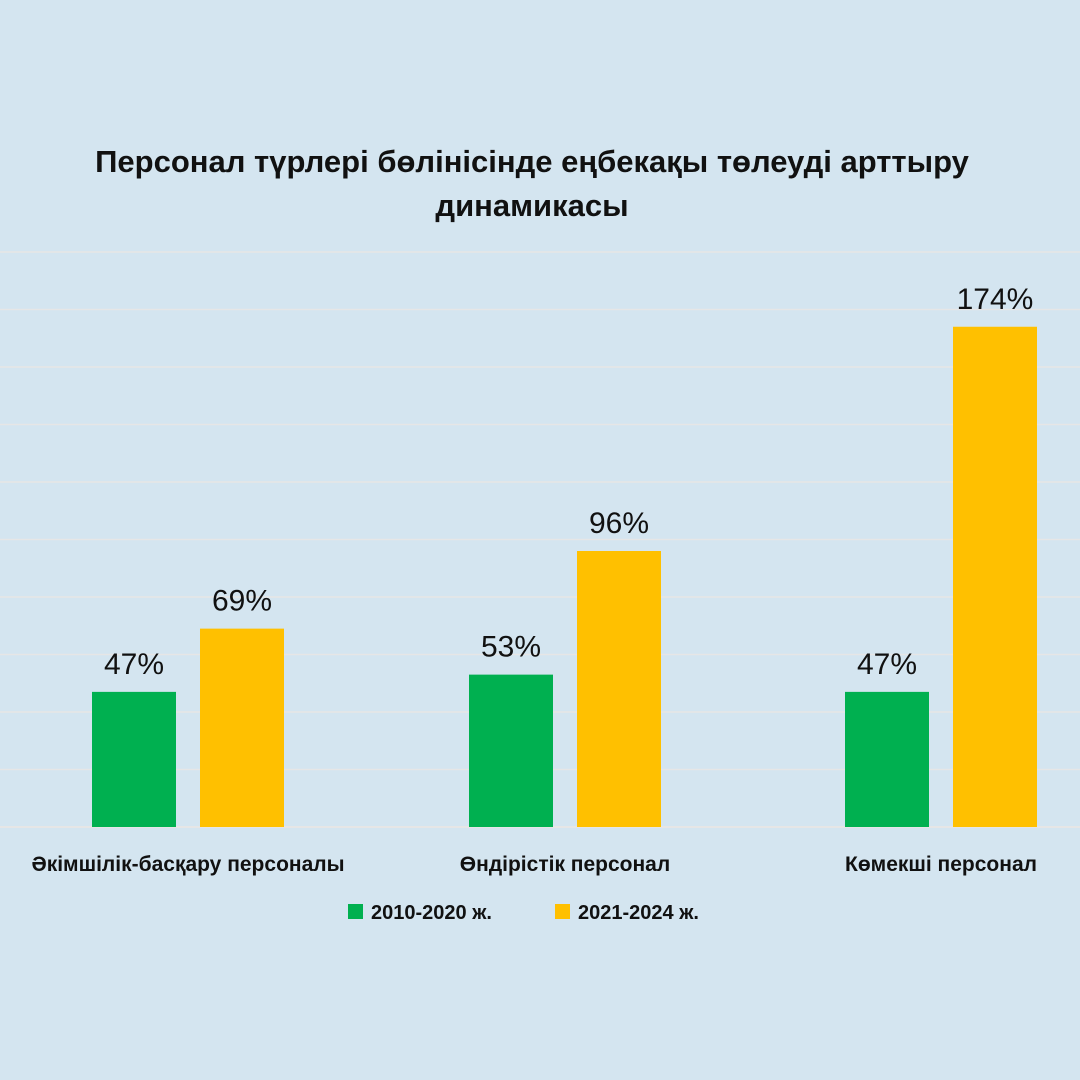 This screenshot has width=1080, height=1080. Describe the element at coordinates (134, 664) in the screenshot. I see `value-label-admin-2010-2020: 47%` at that location.